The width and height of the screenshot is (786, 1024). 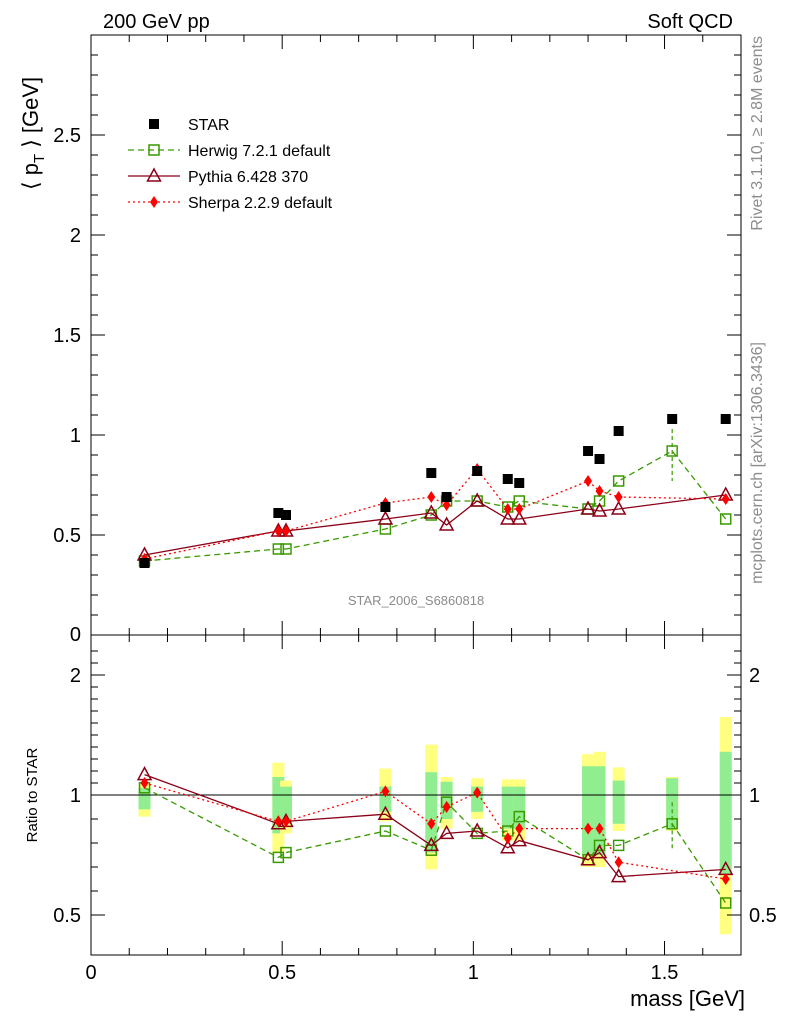 I want to click on y-label-main: ⟨ p, so click(x=30, y=176).